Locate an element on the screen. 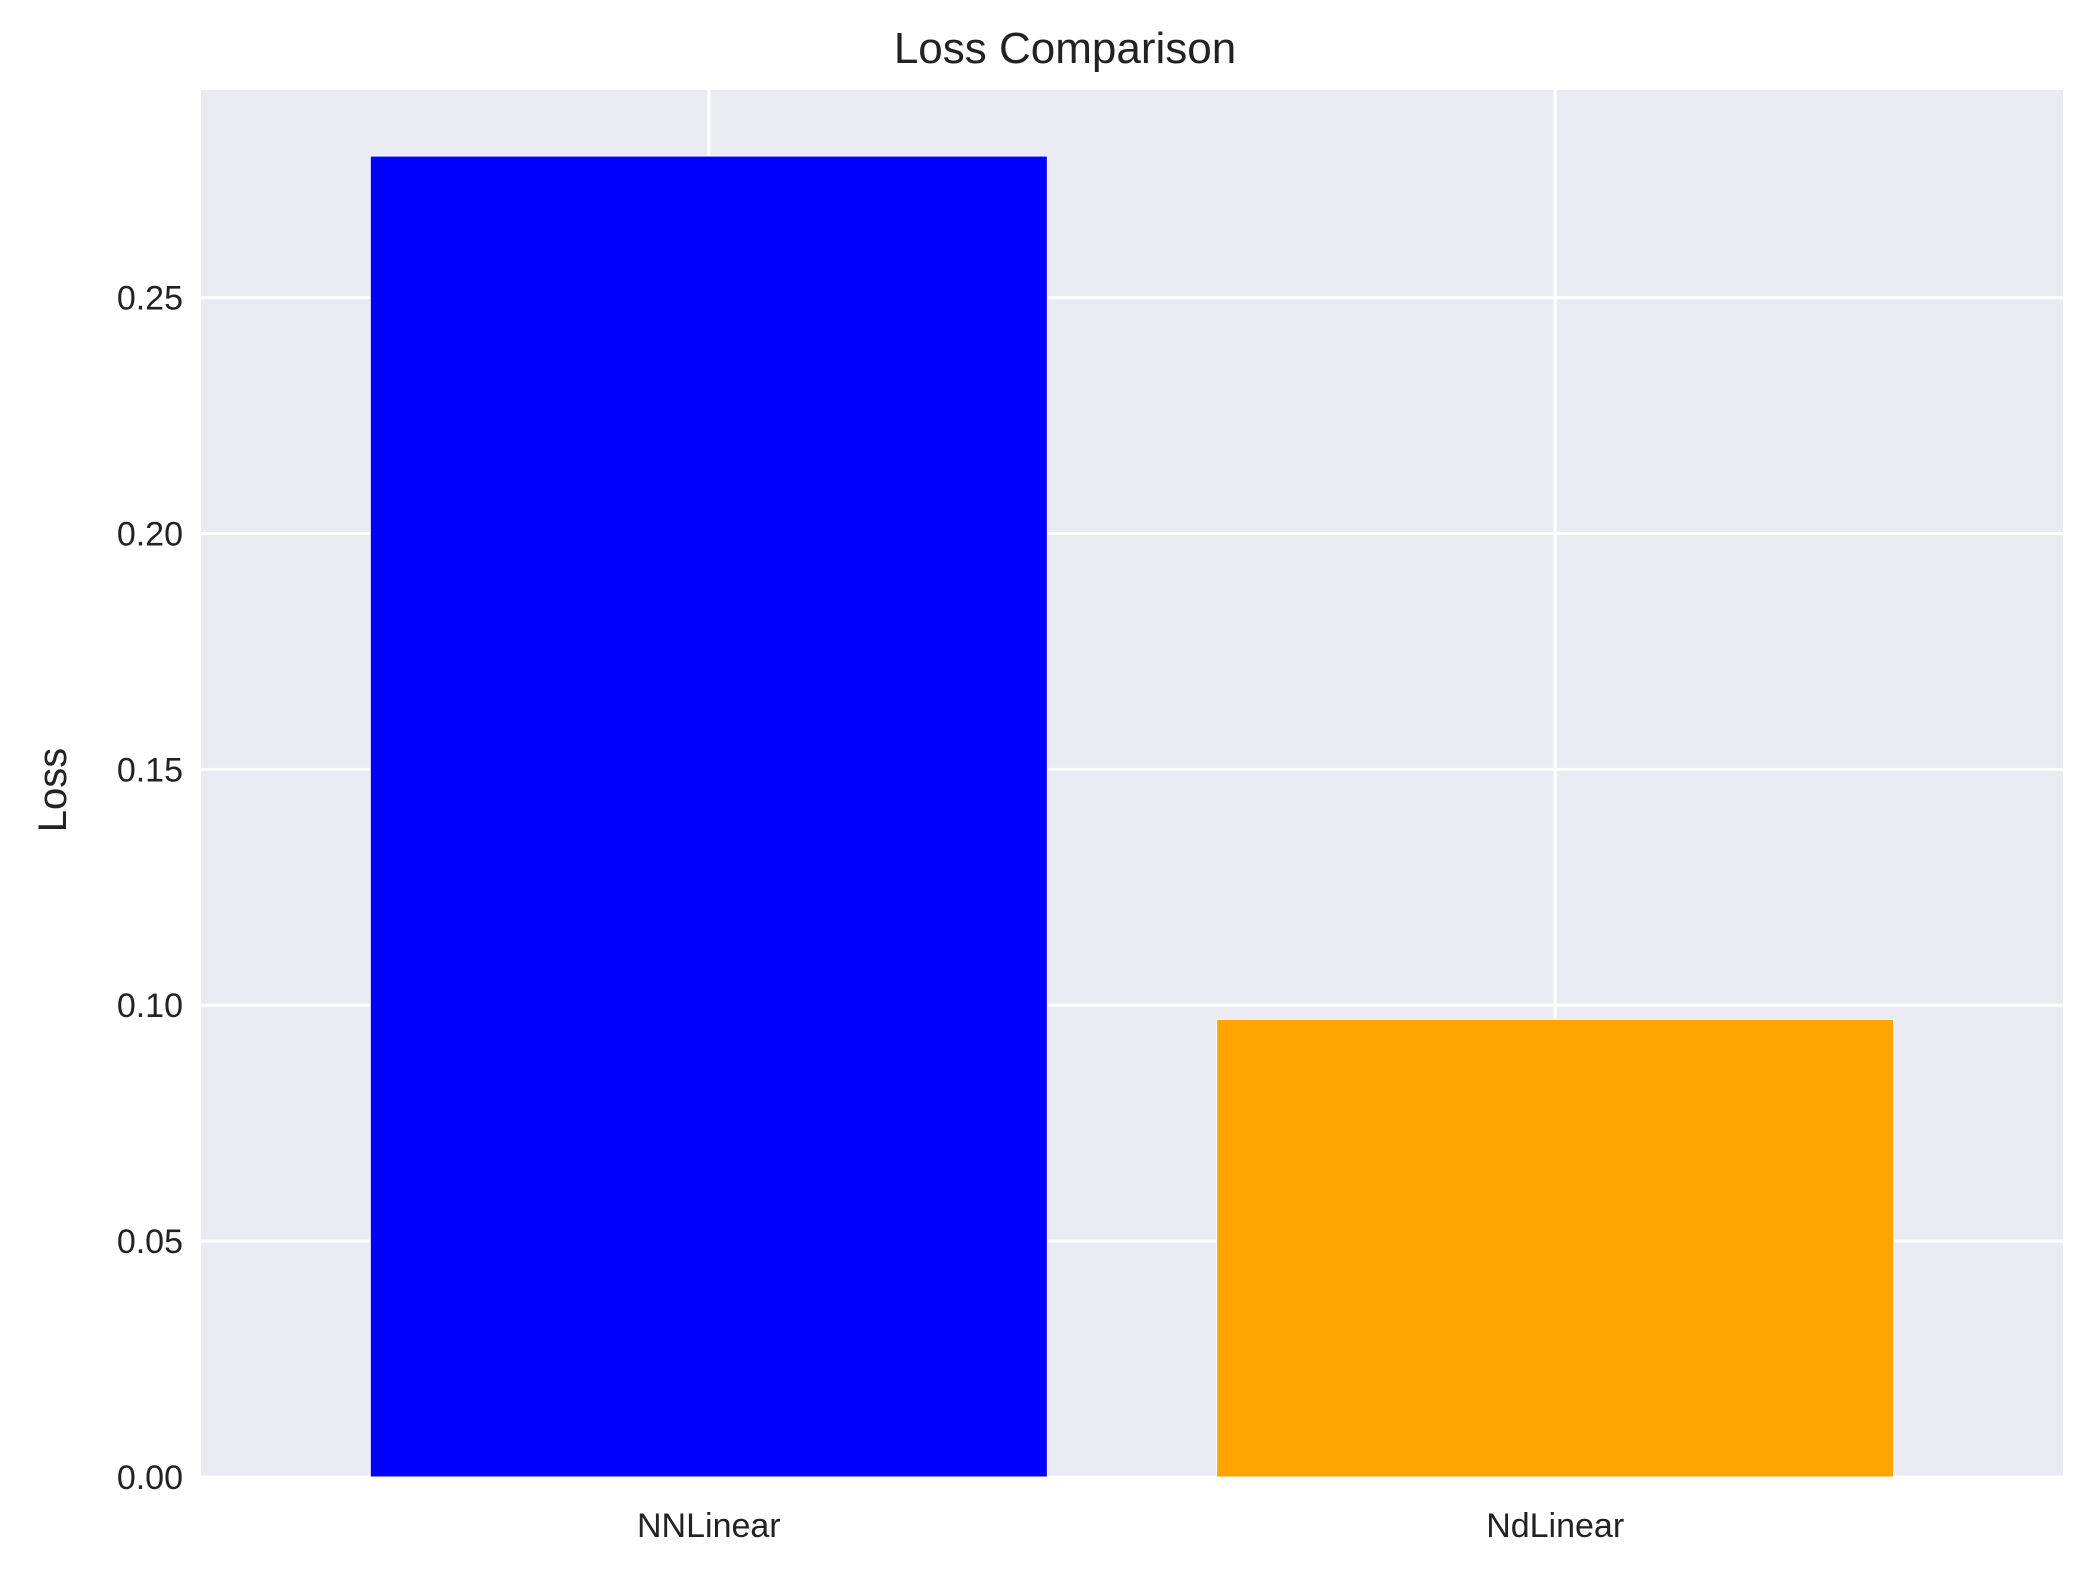 This screenshot has height=1574, width=2089. y-tick-label: 0.20 is located at coordinates (150, 534).